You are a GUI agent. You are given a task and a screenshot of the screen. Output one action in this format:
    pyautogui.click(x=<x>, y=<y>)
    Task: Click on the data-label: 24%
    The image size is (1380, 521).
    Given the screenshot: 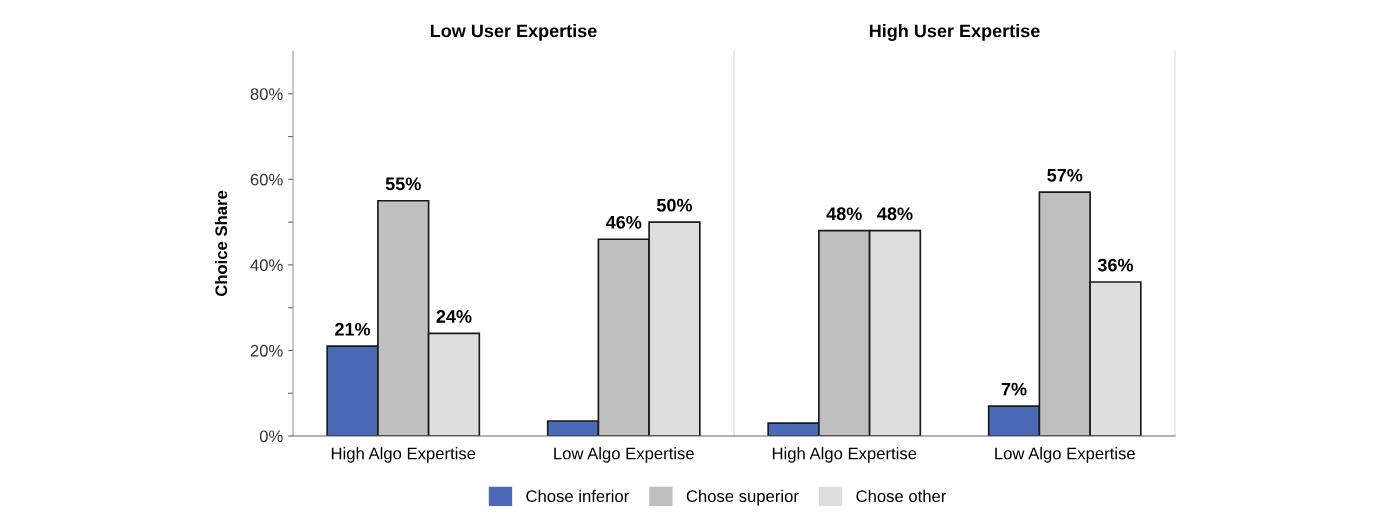 What is the action you would take?
    pyautogui.click(x=454, y=316)
    